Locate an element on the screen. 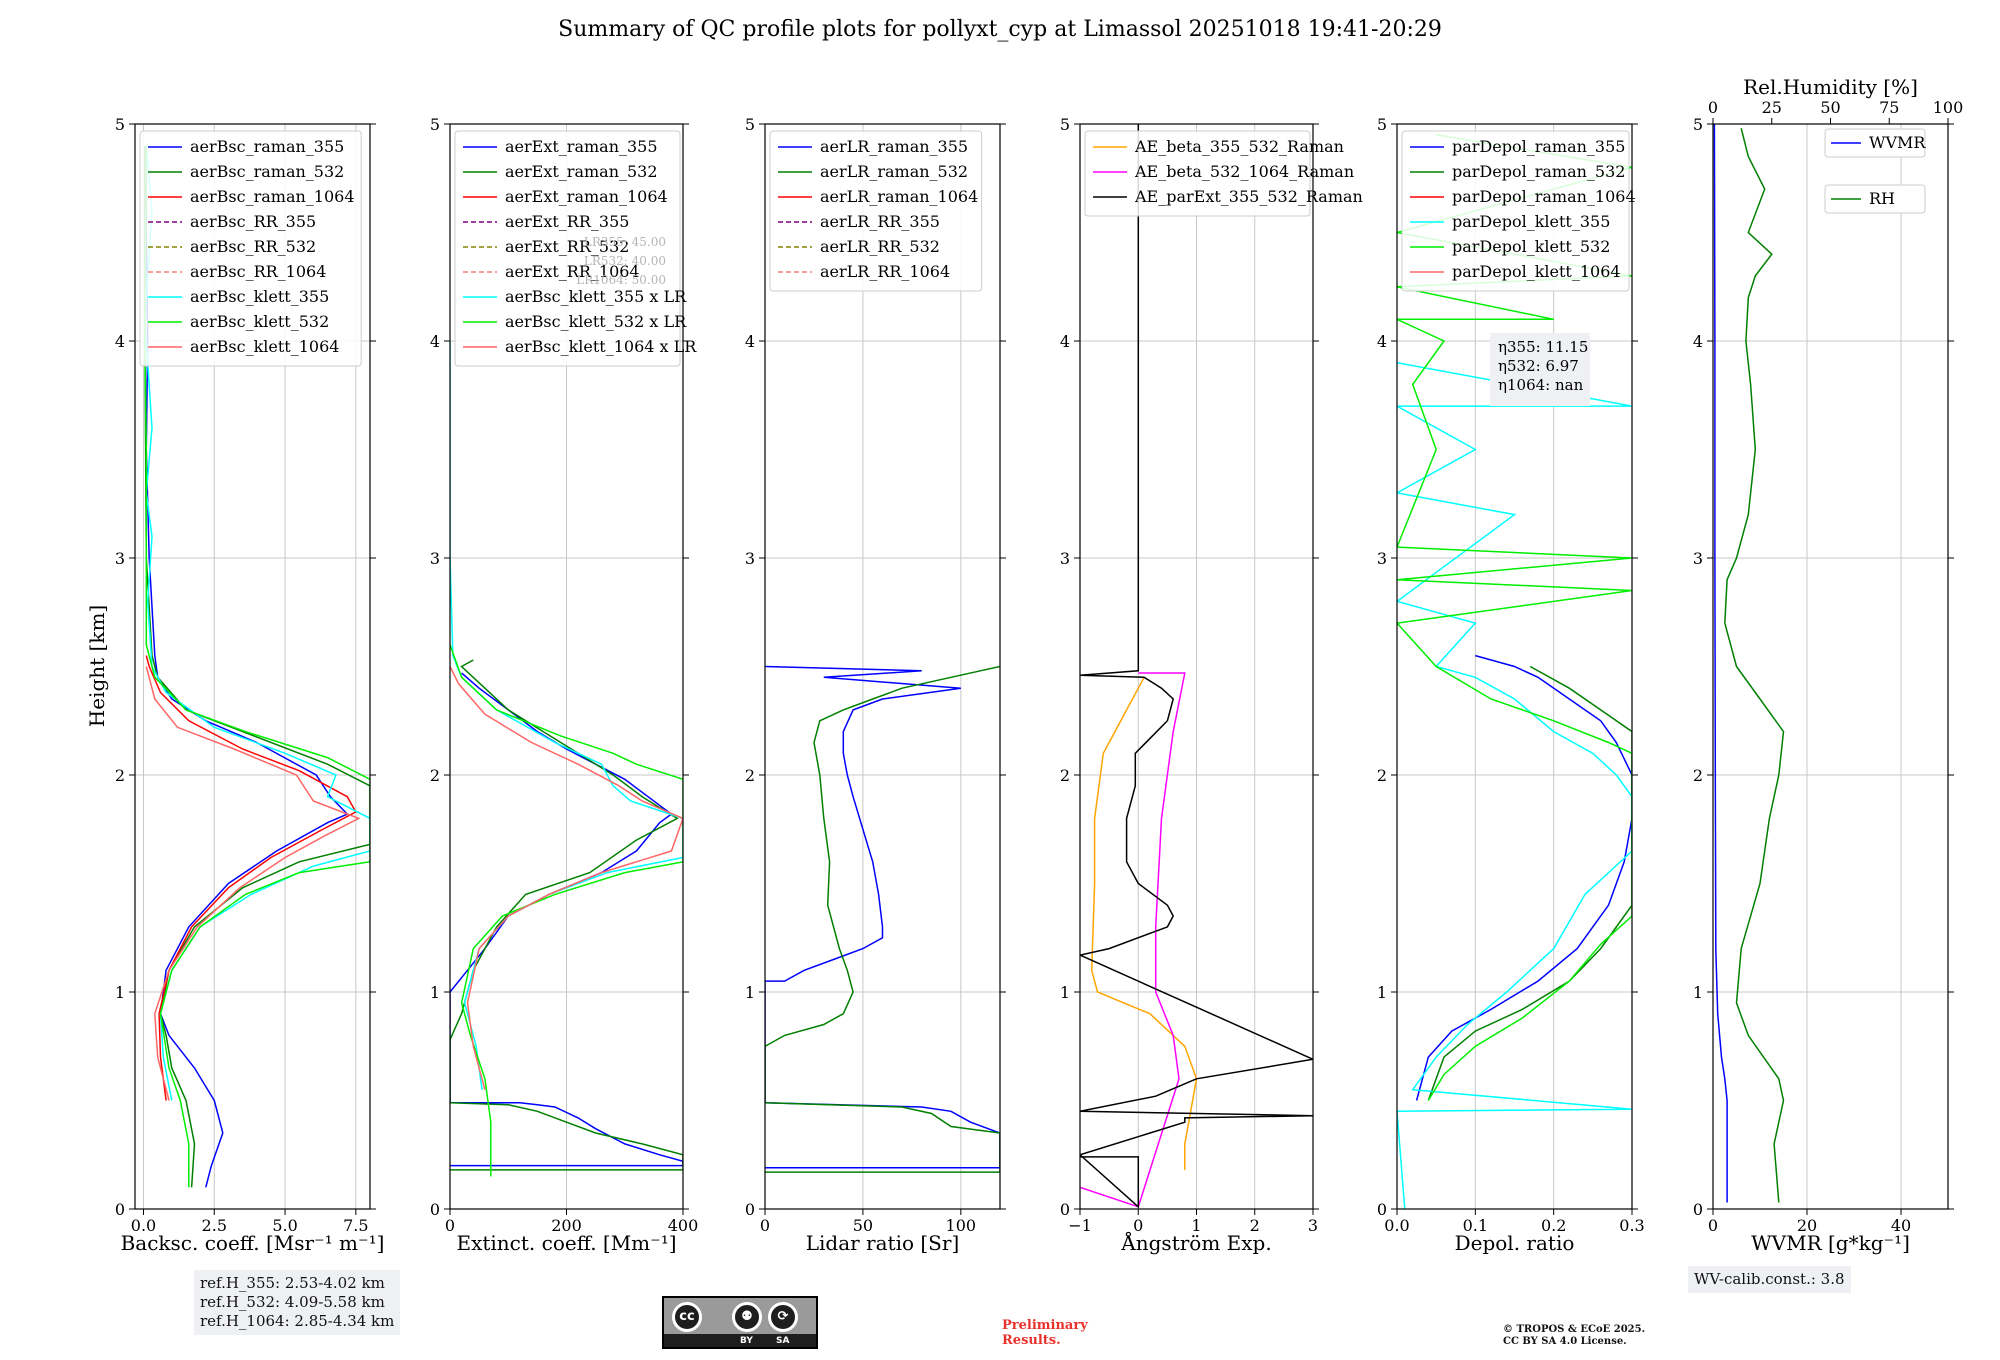 This screenshot has width=2000, height=1360. x-tick-label-2: 400 is located at coordinates (683, 1225).